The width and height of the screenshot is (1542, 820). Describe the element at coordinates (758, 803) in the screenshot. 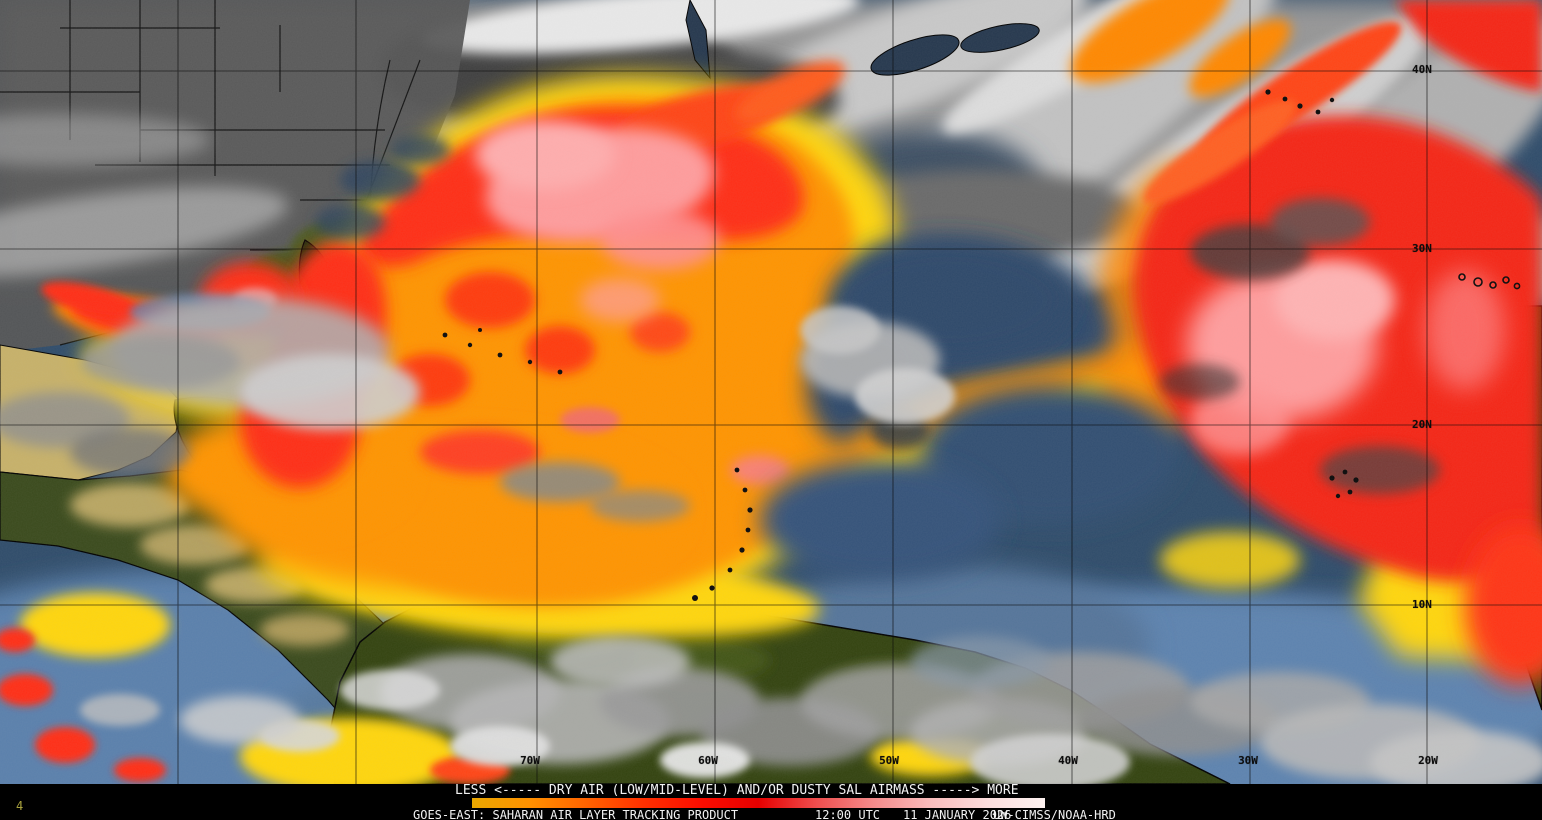

I see `dry-air-color-scale` at that location.